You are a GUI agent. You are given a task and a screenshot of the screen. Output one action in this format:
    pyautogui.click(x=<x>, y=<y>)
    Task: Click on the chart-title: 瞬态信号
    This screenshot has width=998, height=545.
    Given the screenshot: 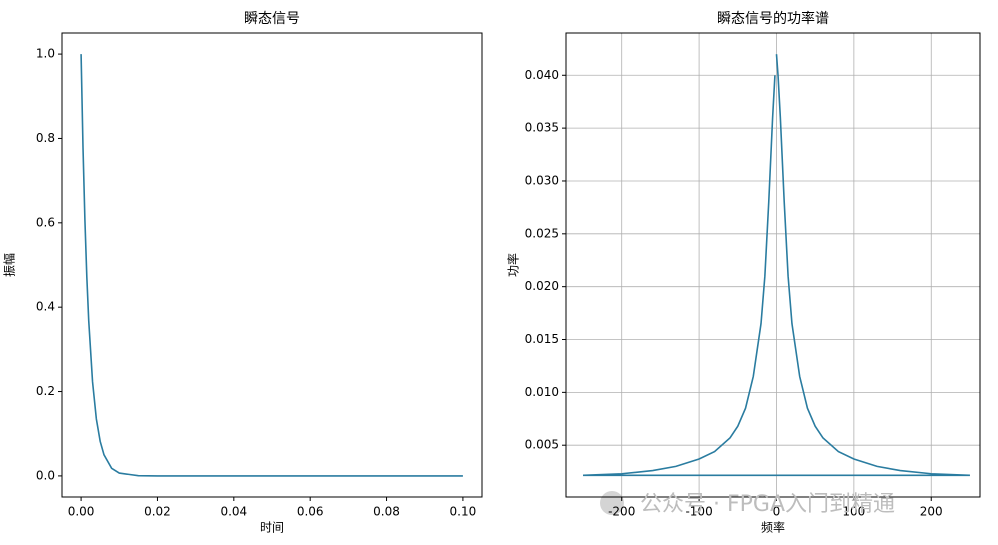 What is the action you would take?
    pyautogui.click(x=272, y=19)
    